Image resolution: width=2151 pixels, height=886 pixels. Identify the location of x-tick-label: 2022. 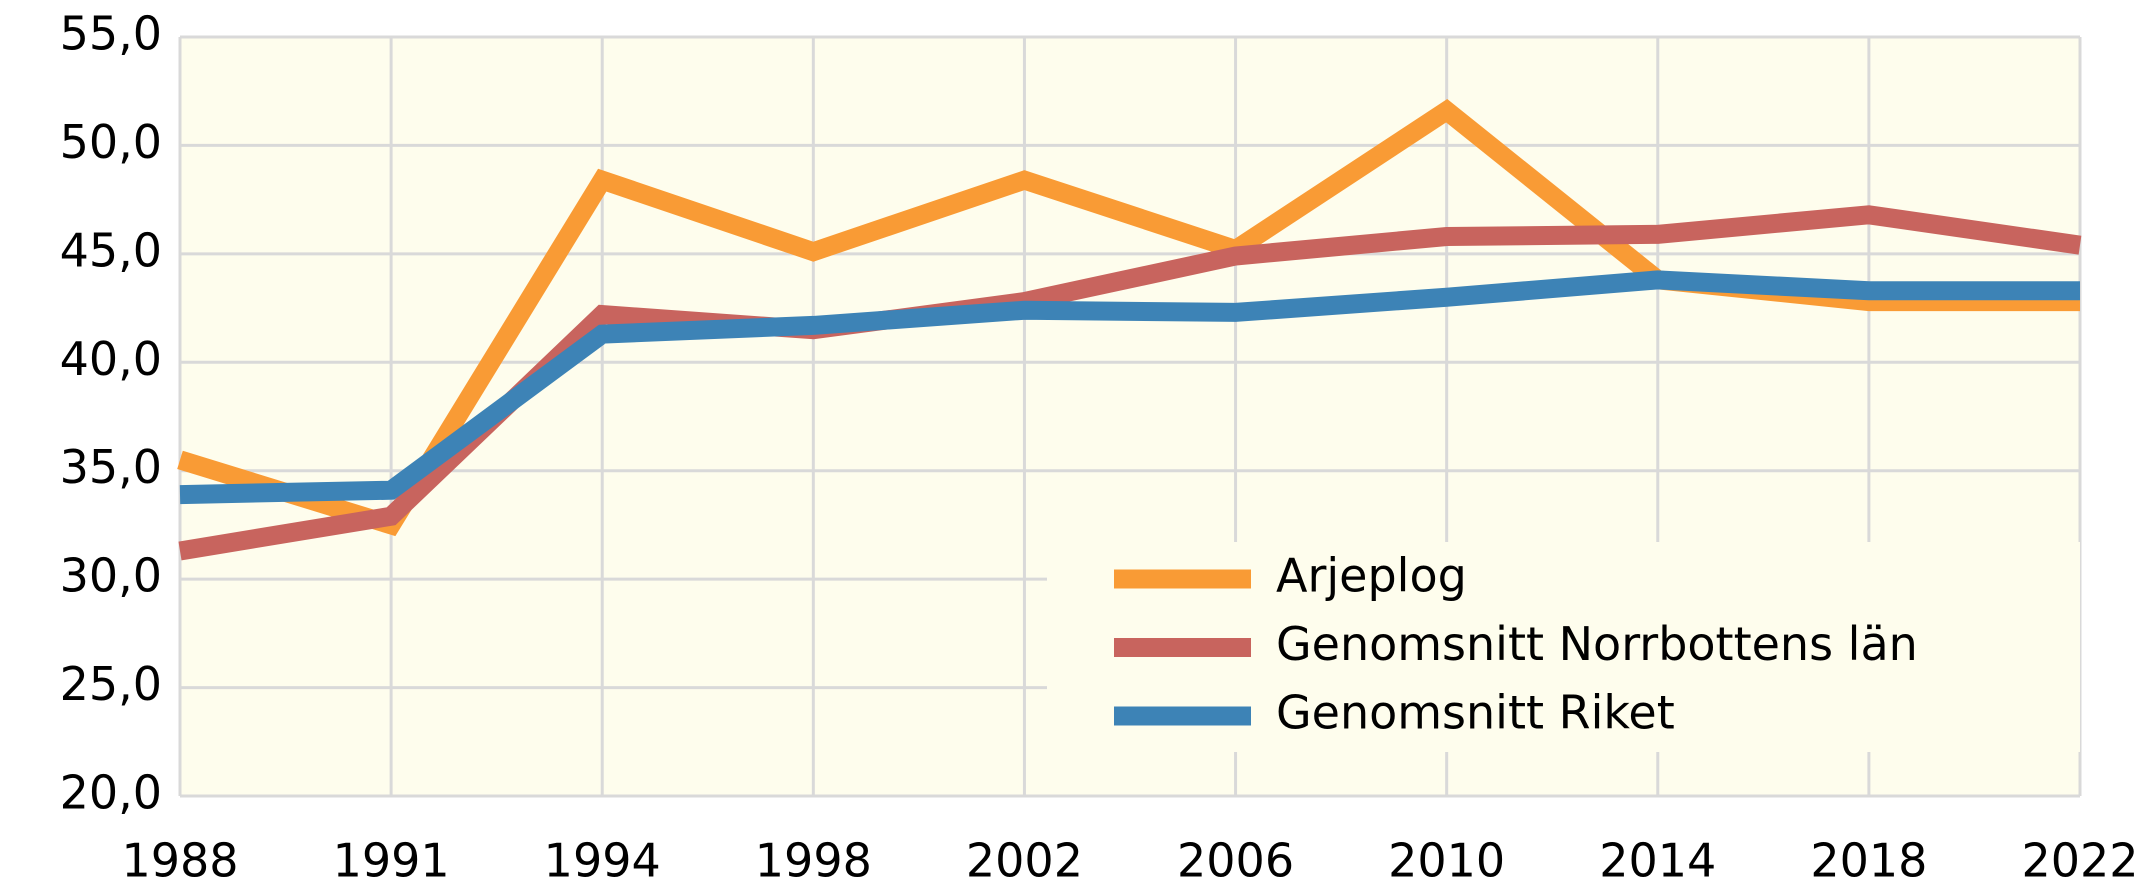
(2079, 860).